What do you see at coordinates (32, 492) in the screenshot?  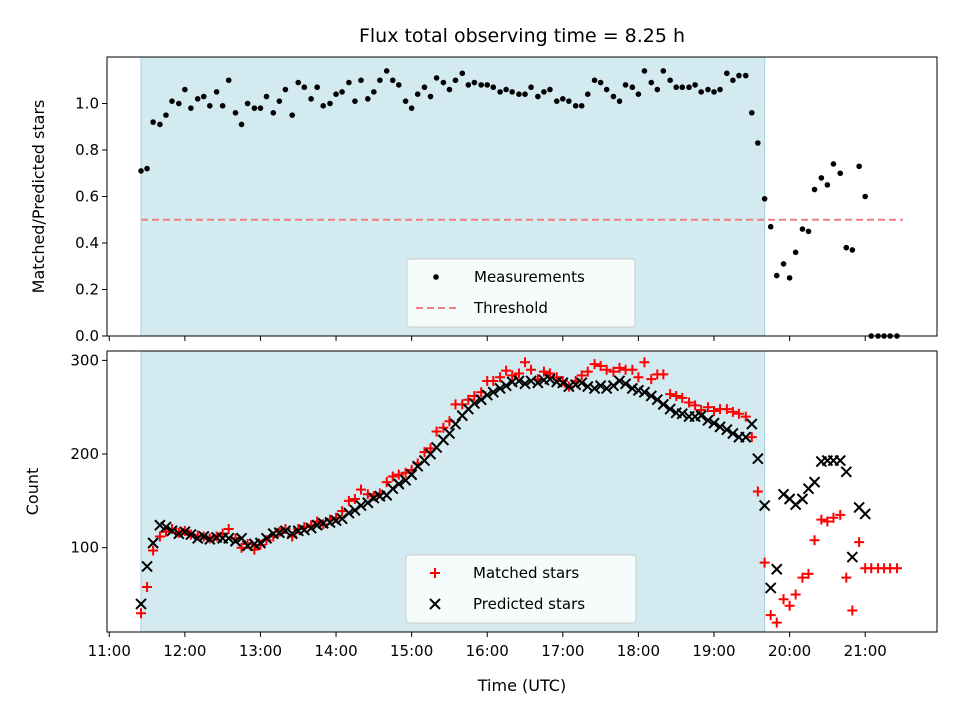 I see `count-y-axis-label: Count` at bounding box center [32, 492].